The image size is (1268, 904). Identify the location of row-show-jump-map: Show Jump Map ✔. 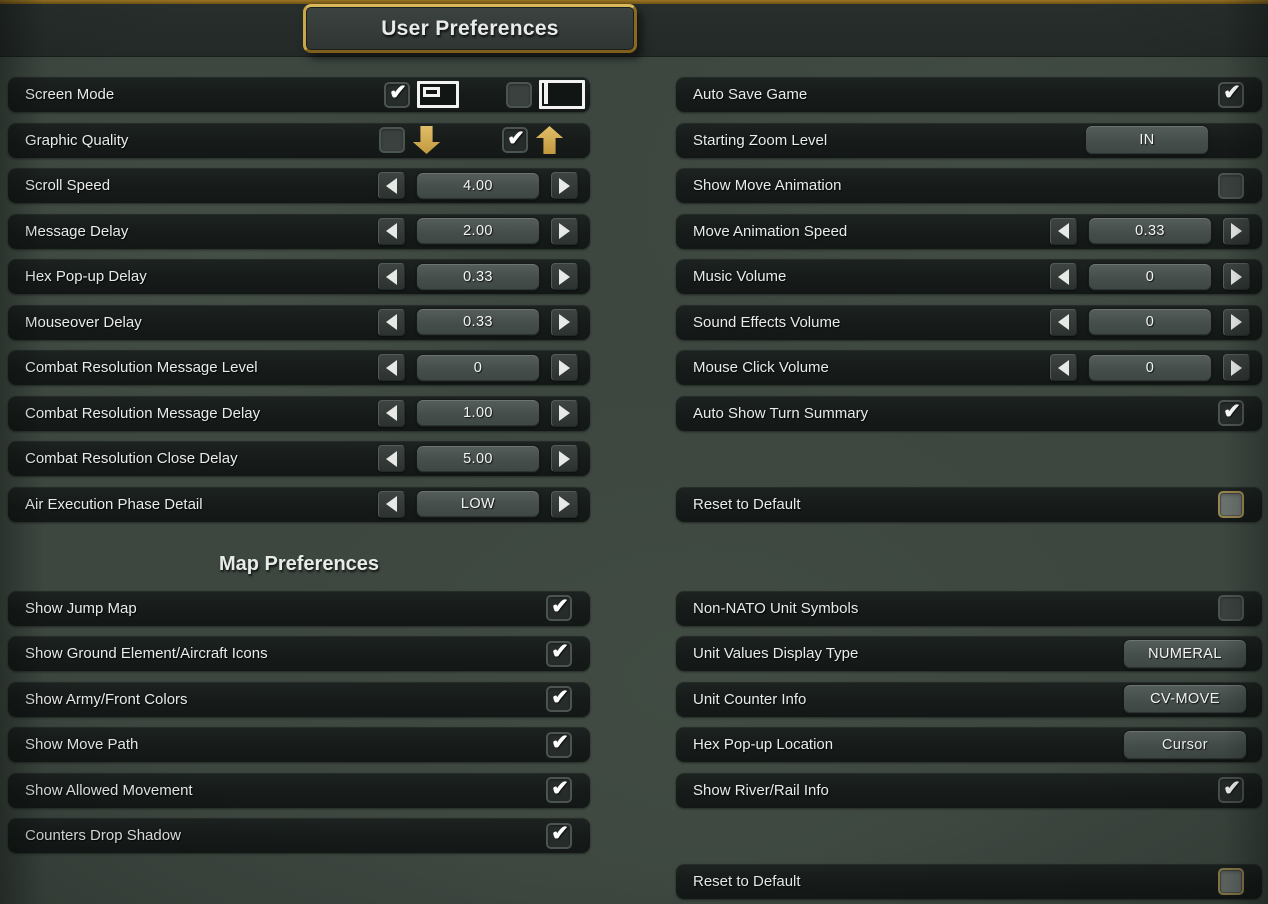
(299, 608).